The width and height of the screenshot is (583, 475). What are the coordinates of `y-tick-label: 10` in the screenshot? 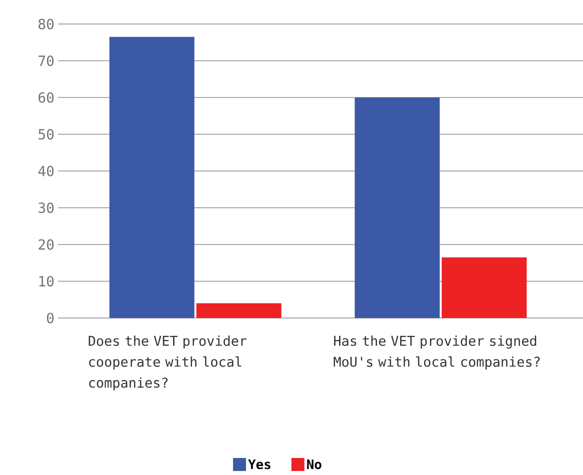 It's located at (46, 281).